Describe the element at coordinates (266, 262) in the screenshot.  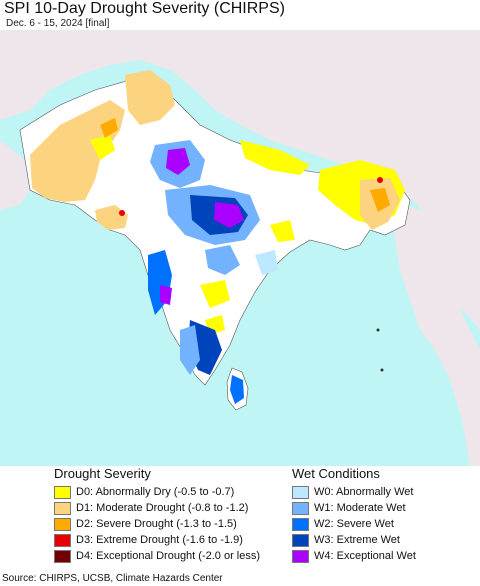
I see `w0-east-coast` at that location.